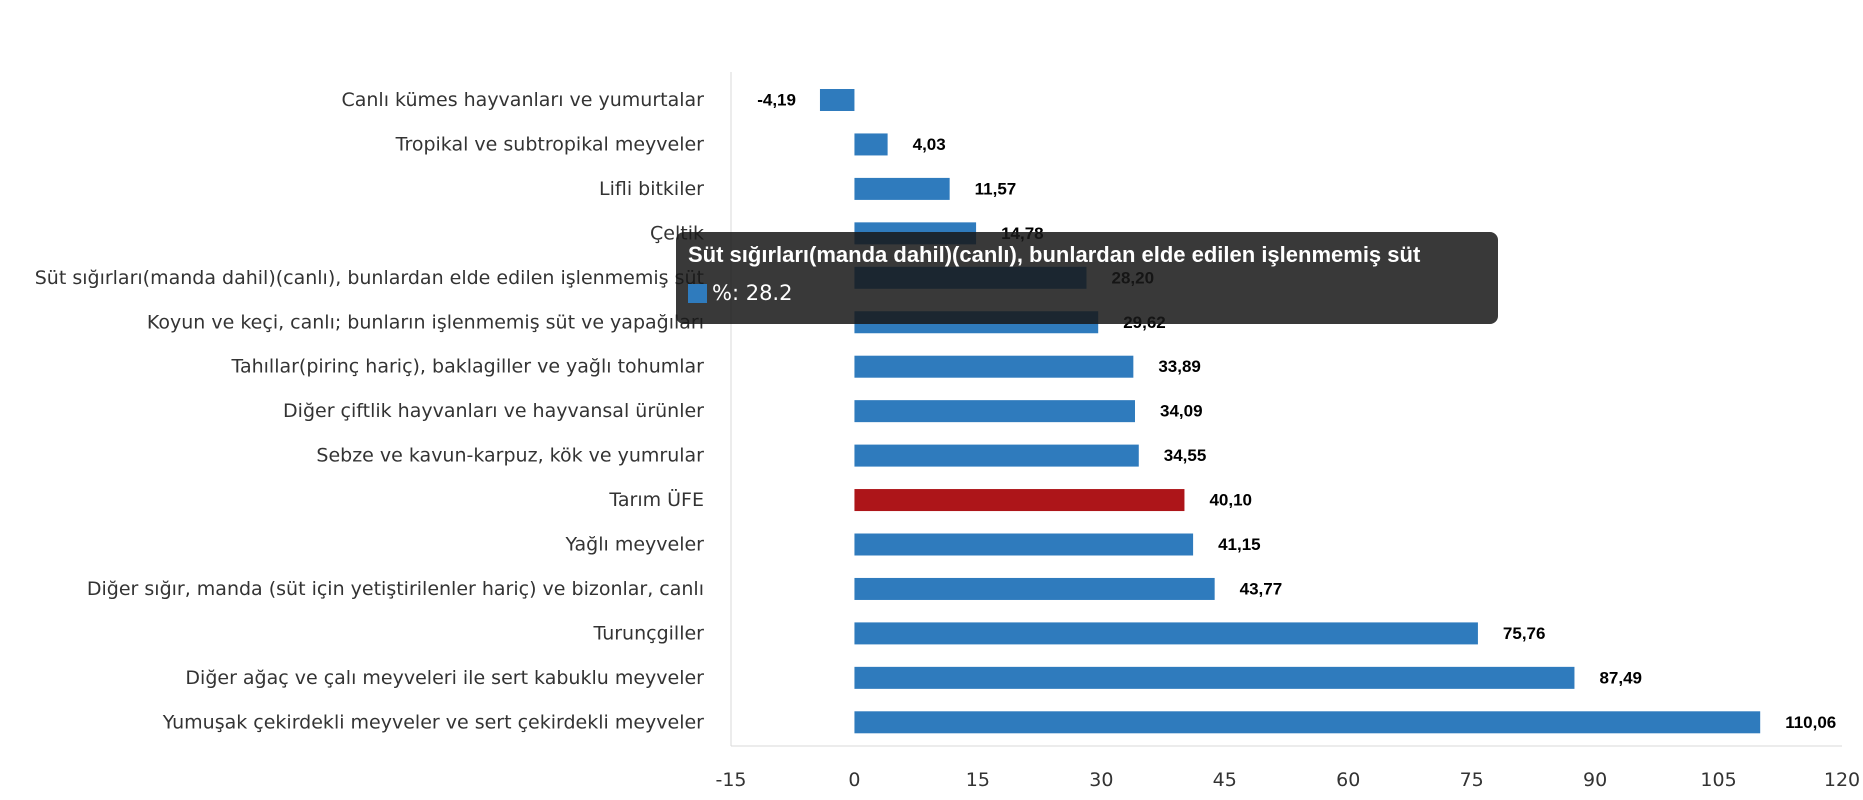 The height and width of the screenshot is (800, 1863). Describe the element at coordinates (1718, 780) in the screenshot. I see `x-tick-label: 105` at that location.